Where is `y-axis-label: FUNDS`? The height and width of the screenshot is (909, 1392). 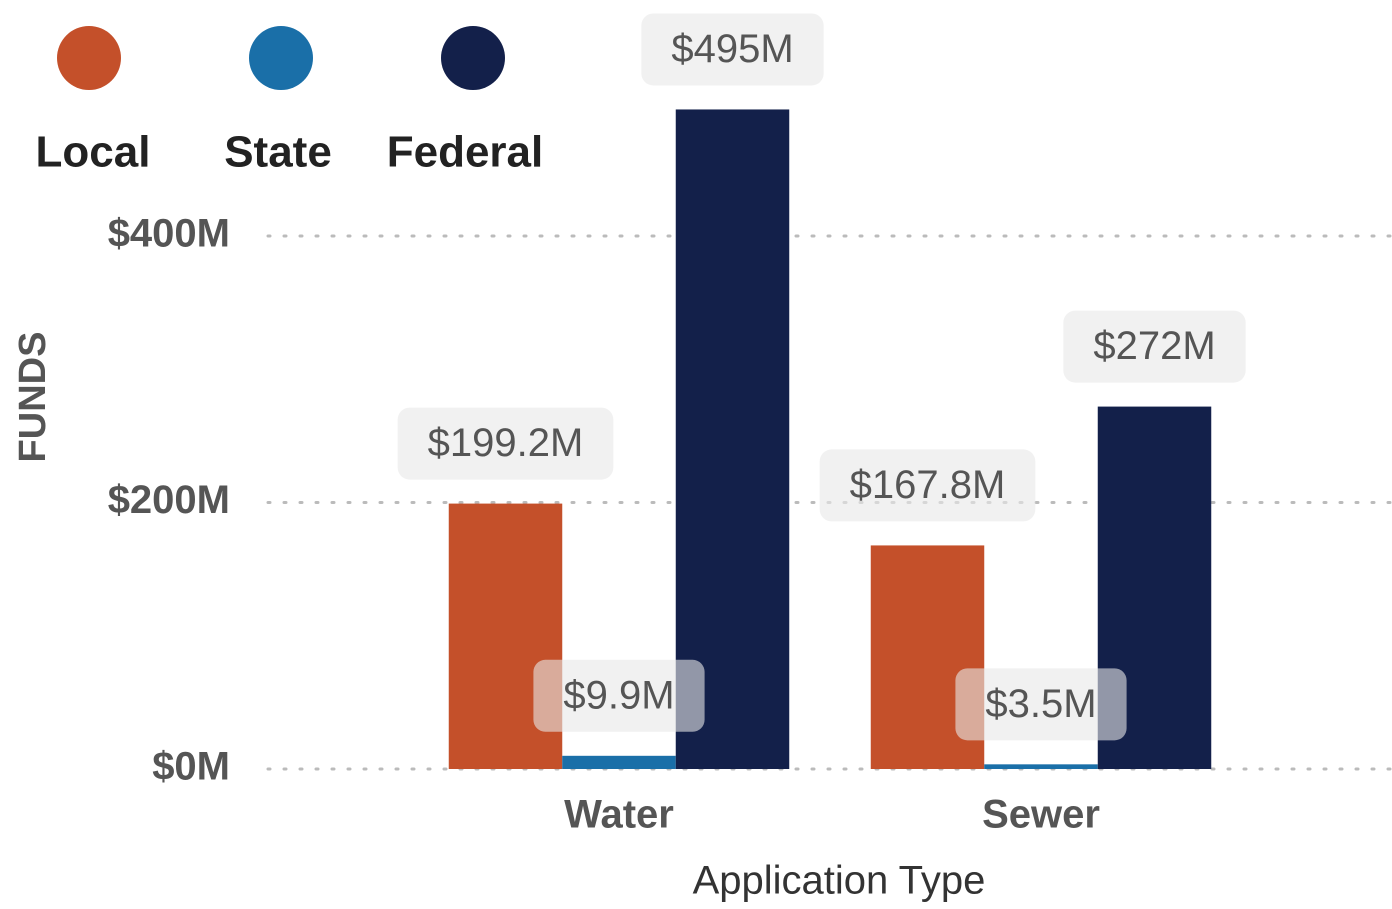
y-axis-label: FUNDS is located at coordinates (33, 397).